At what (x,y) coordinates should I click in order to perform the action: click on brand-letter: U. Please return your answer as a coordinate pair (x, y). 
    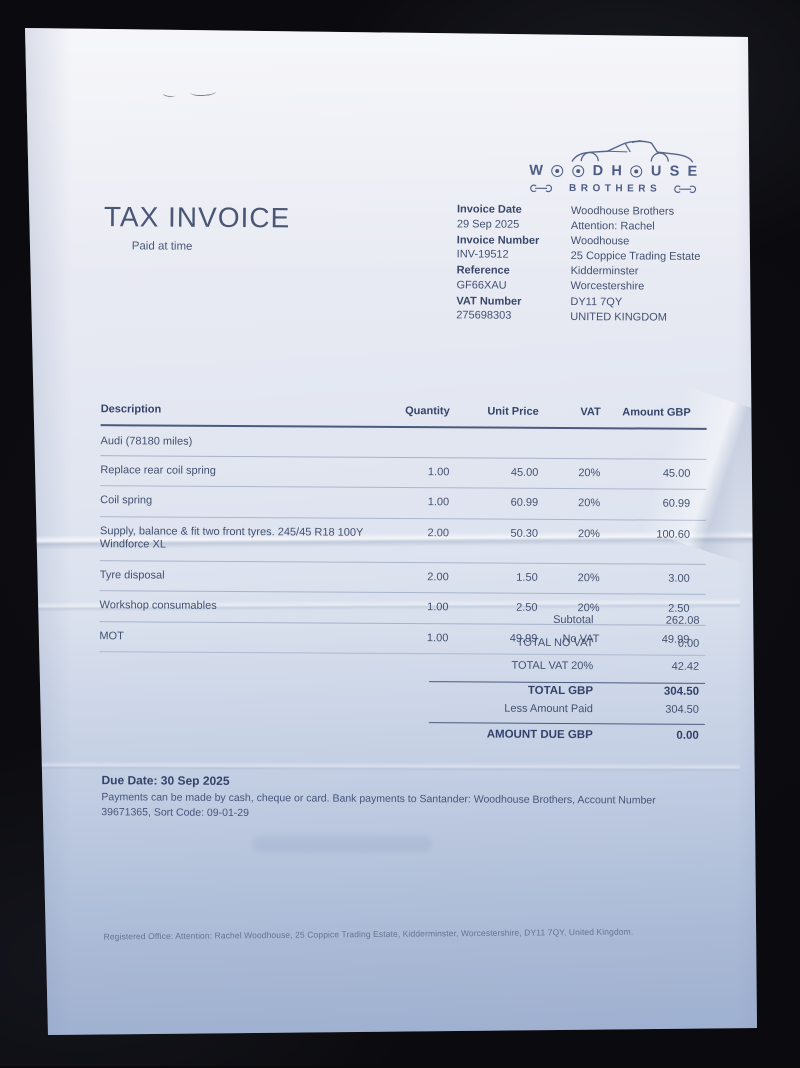
    Looking at the image, I should click on (656, 171).